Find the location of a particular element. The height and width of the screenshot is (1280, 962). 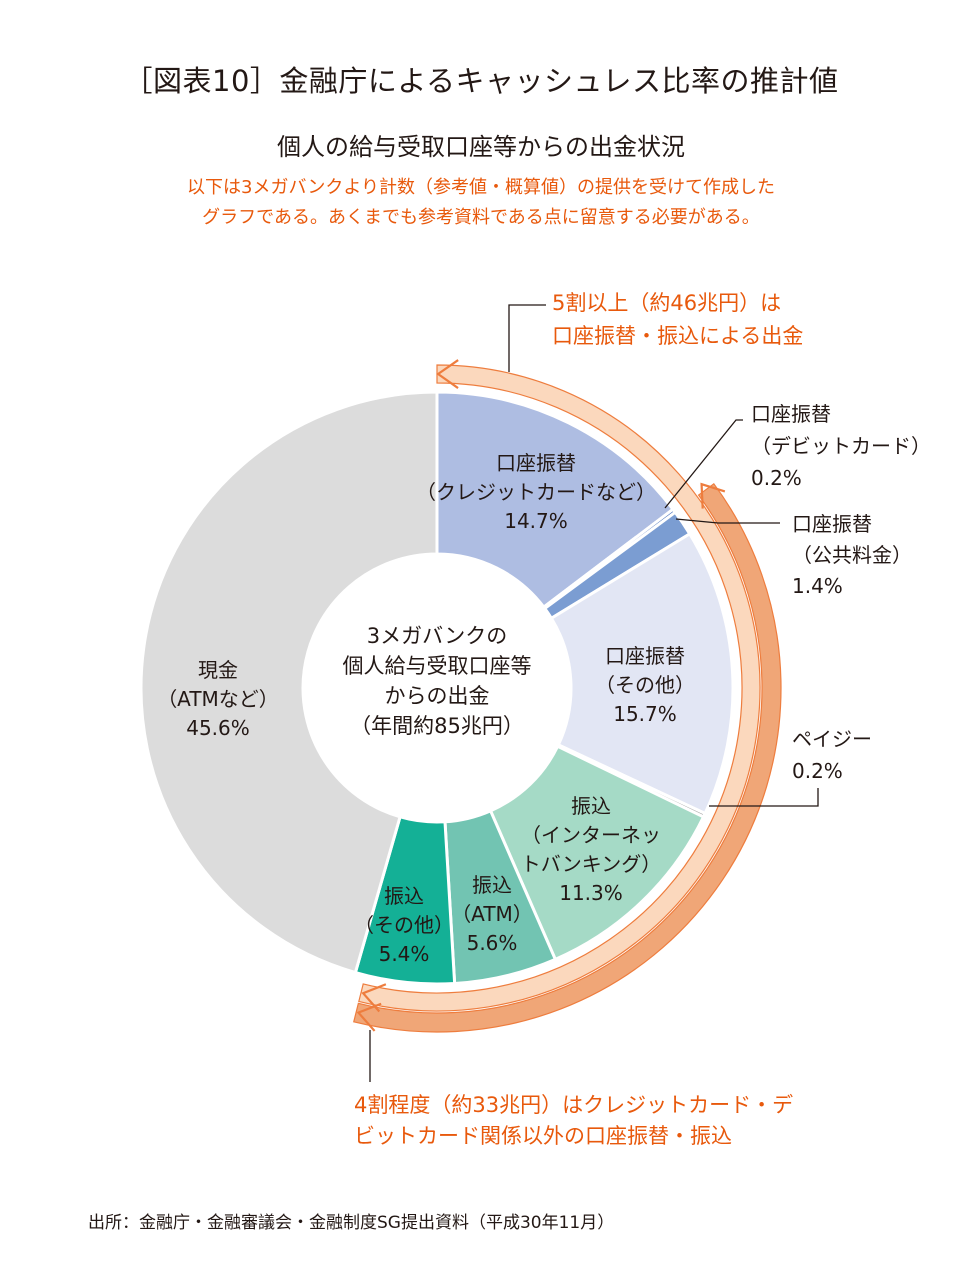

slice-label-4: 口座振替 （その他） 15.7% is located at coordinates (645, 685).